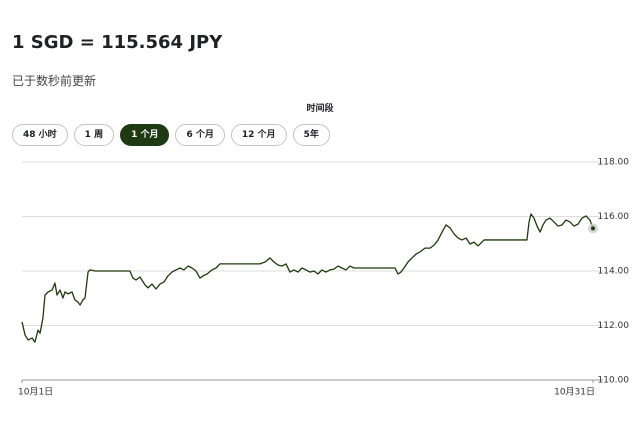 The height and width of the screenshot is (440, 640). What do you see at coordinates (94, 135) in the screenshot?
I see `period-button: 1 周` at bounding box center [94, 135].